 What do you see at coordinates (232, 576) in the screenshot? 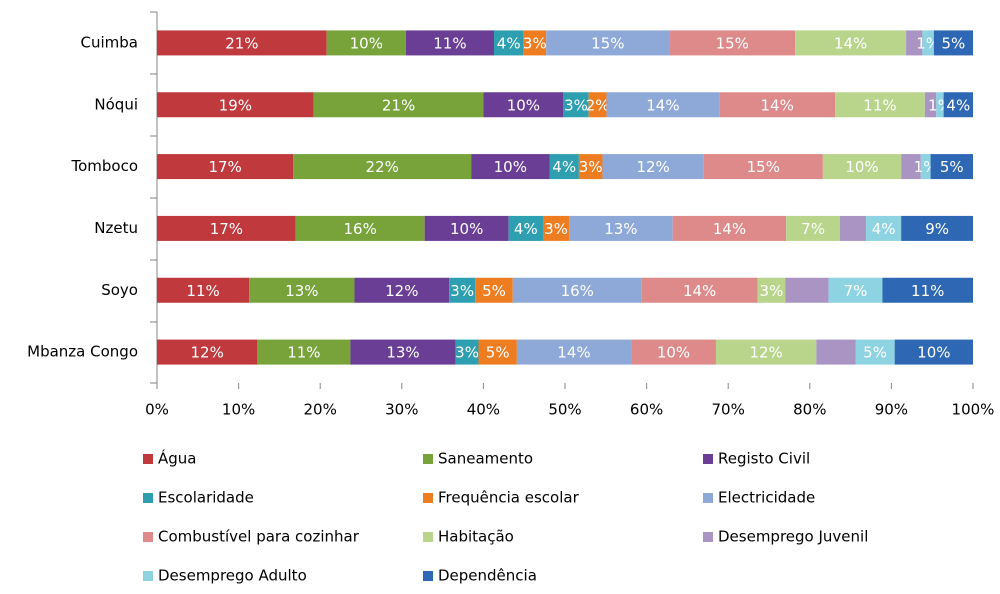
I see `legend-label: Desemprego Adulto` at bounding box center [232, 576].